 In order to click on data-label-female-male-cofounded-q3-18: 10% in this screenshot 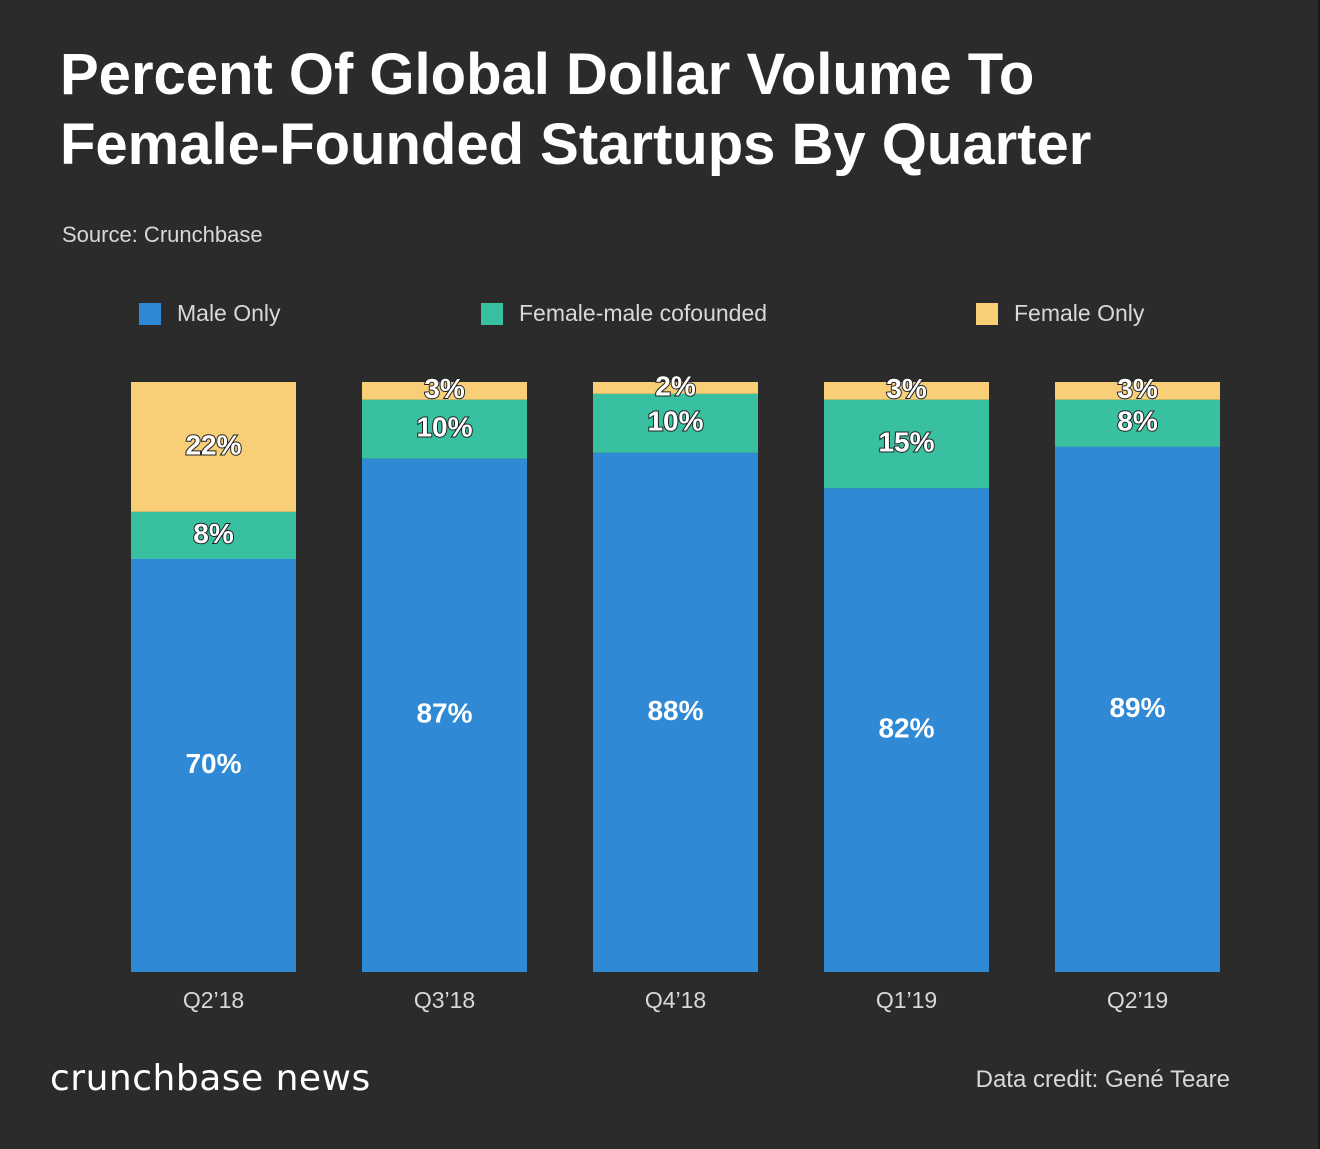, I will do `click(444, 427)`.